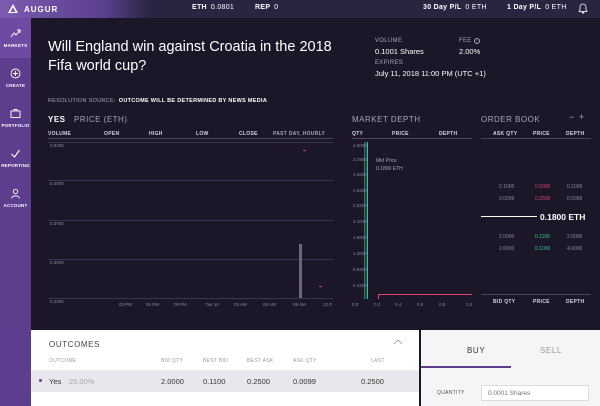  I want to click on depth-col-qty: QTY, so click(358, 134).